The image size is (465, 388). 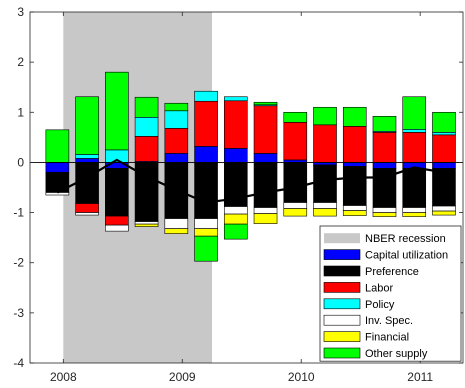 What do you see at coordinates (444, 208) in the screenshot?
I see `bar-segment-inv-spec--13` at bounding box center [444, 208].